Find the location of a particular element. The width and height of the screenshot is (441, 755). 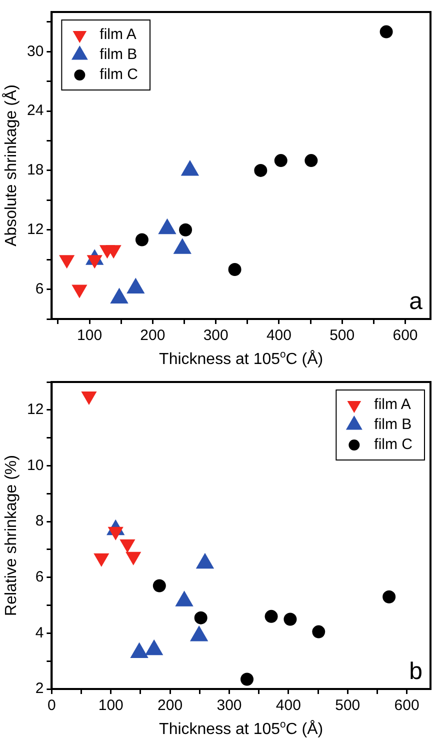

y-tick-label: 8 is located at coordinates (39, 521).